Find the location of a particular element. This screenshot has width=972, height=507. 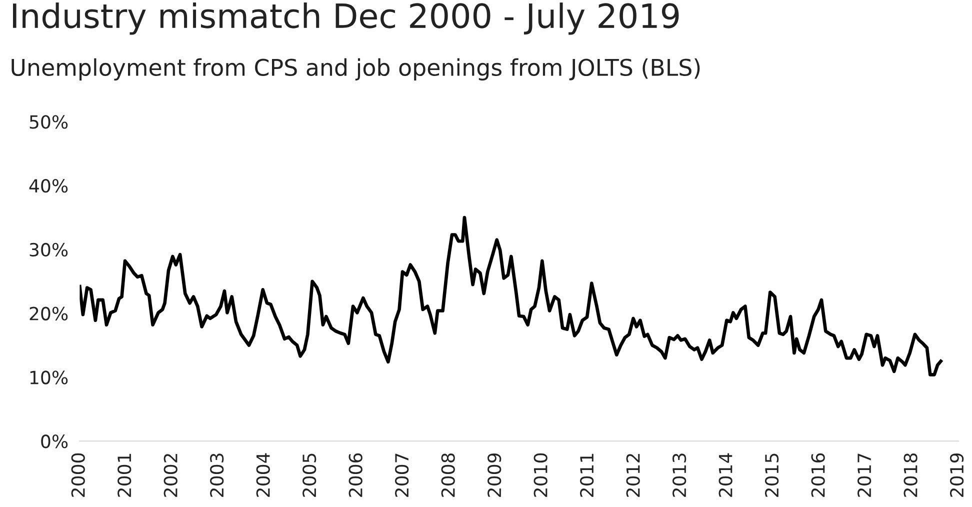

y-tick-label: 30% is located at coordinates (49, 249).